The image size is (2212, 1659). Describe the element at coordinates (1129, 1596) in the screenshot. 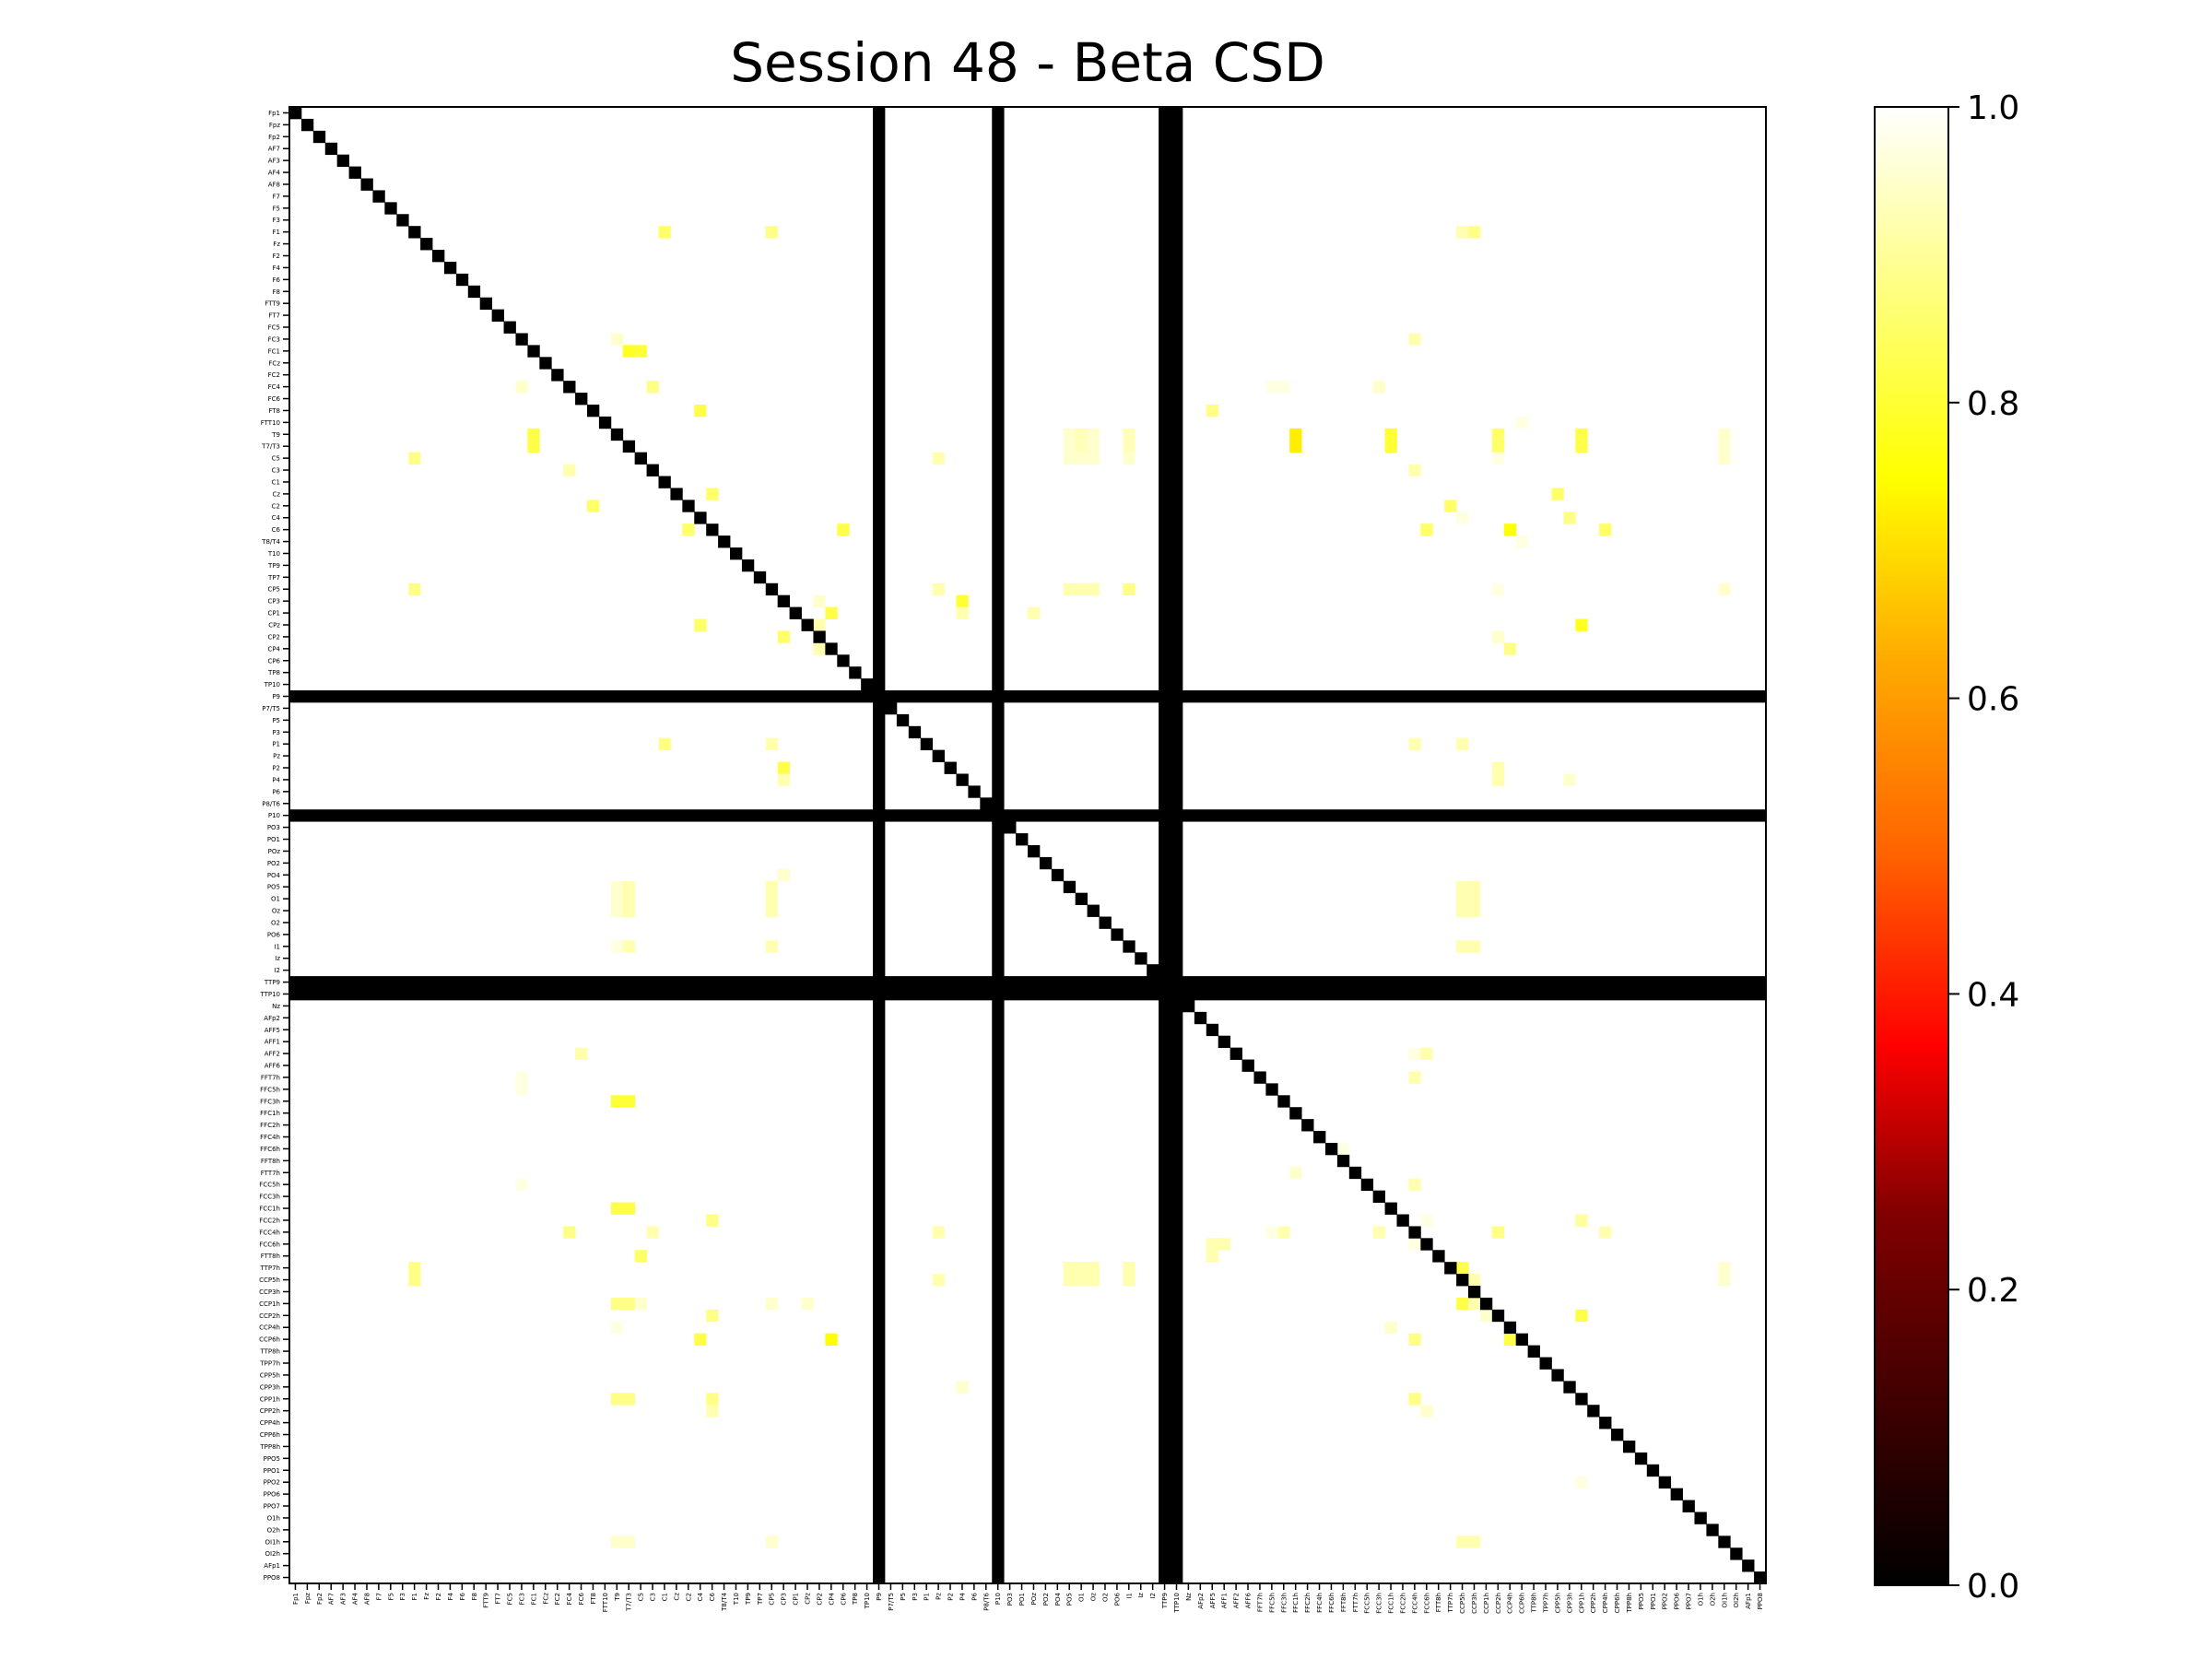

I see `x-tick-label: I1` at that location.